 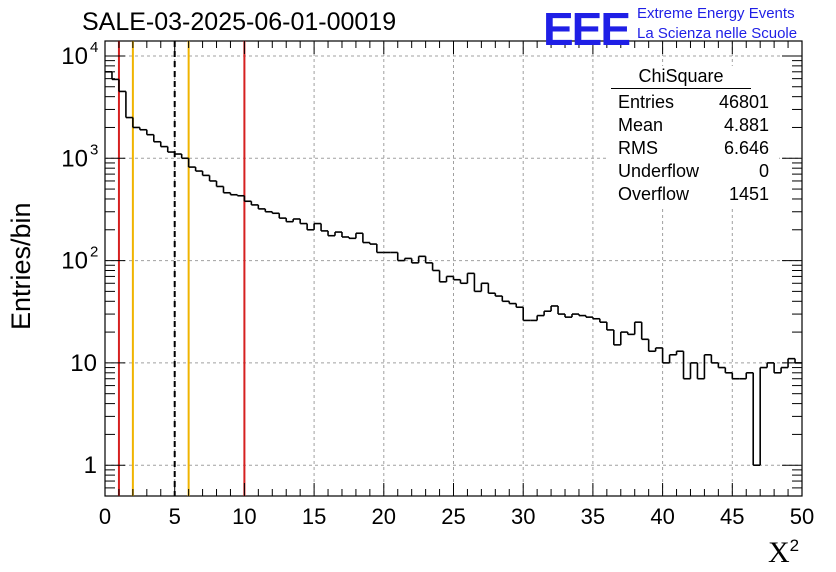 I want to click on stats-value: 0, so click(x=763, y=171).